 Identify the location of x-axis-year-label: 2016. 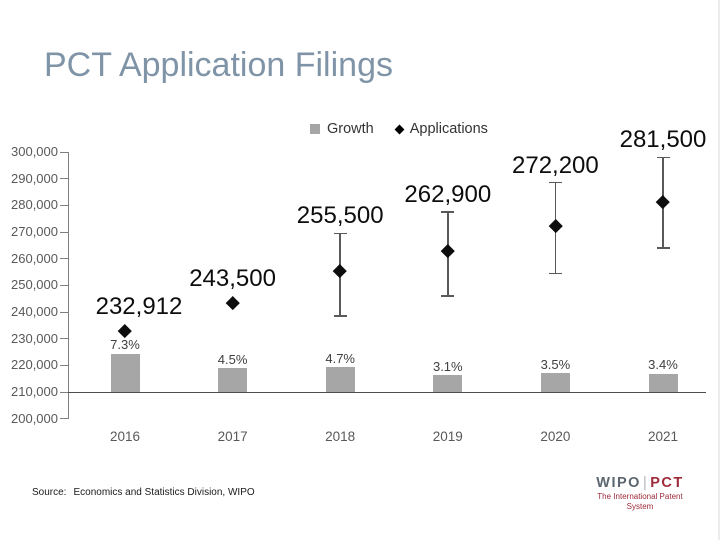
(125, 436).